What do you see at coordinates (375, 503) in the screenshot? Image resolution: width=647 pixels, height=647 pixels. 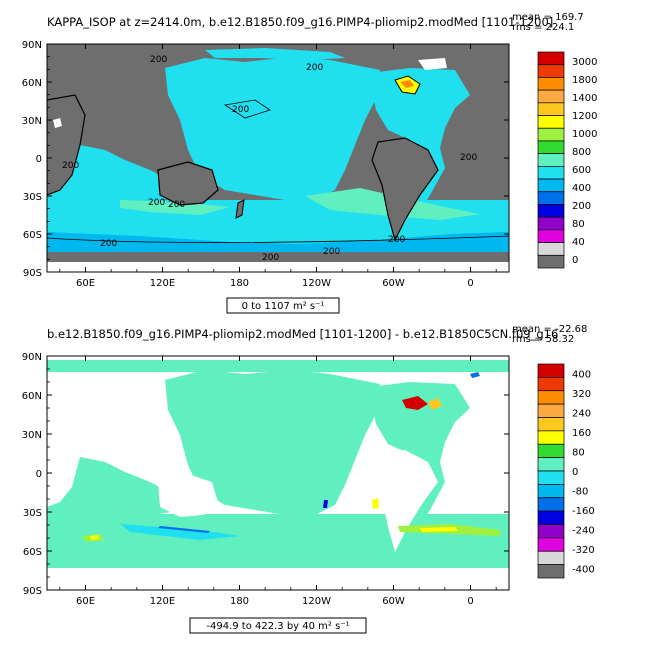 I see `panel-2-brazil-anomaly` at bounding box center [375, 503].